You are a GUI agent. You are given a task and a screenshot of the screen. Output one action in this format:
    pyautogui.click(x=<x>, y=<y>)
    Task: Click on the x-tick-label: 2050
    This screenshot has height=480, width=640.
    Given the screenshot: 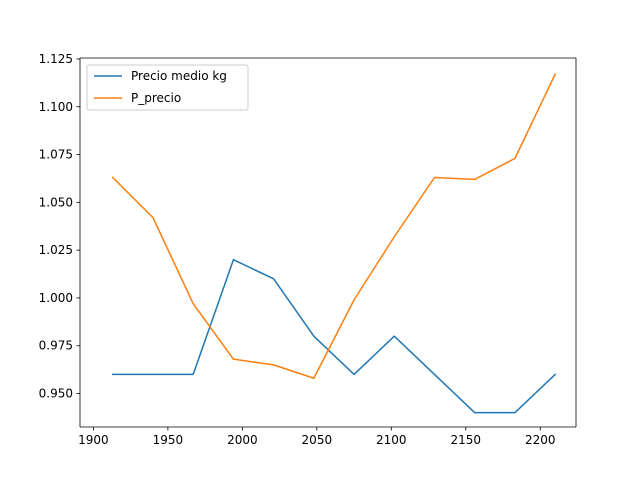 What is the action you would take?
    pyautogui.click(x=317, y=440)
    